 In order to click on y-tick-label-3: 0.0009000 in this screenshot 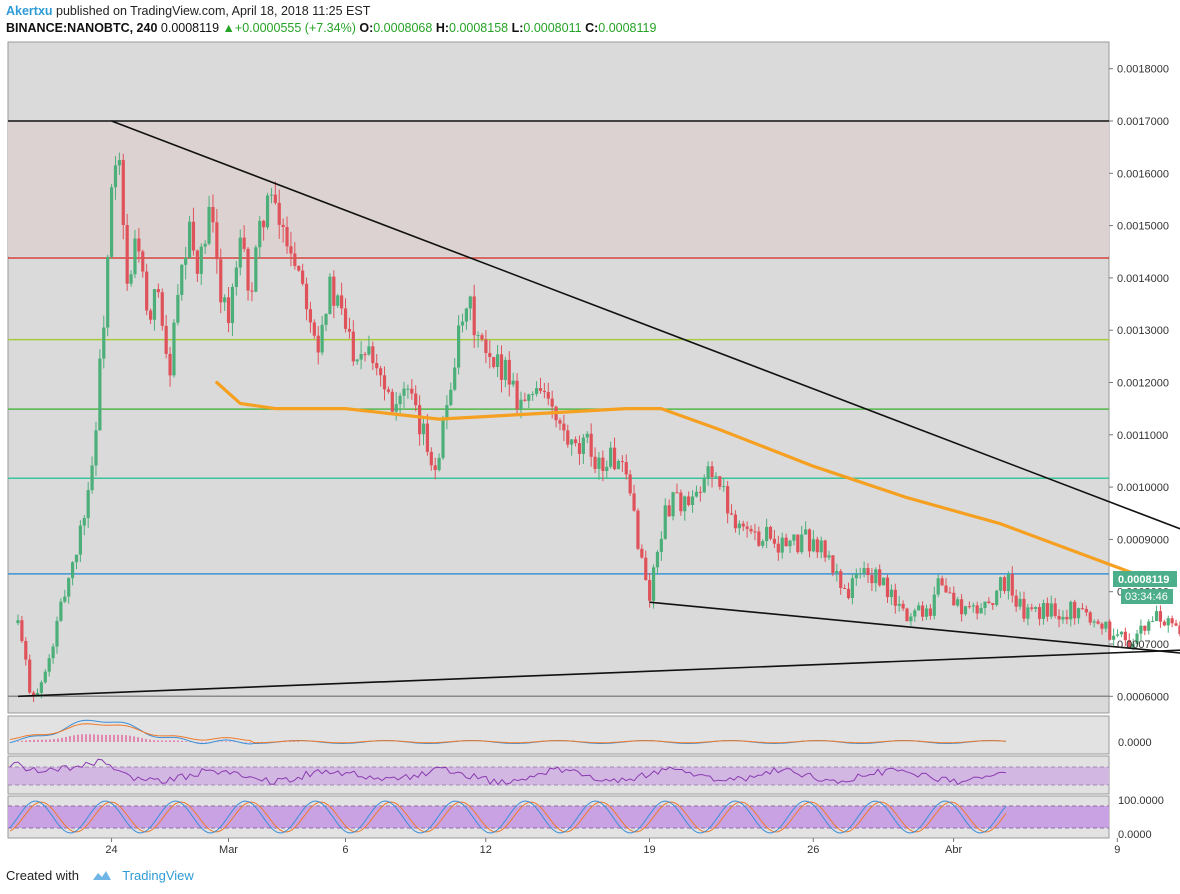, I will do `click(1143, 540)`.